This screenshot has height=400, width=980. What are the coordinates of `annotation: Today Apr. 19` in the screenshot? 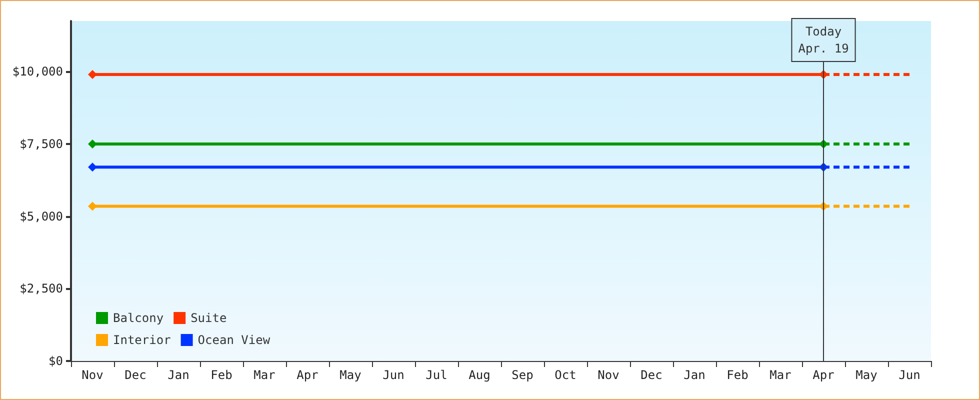 It's located at (823, 40).